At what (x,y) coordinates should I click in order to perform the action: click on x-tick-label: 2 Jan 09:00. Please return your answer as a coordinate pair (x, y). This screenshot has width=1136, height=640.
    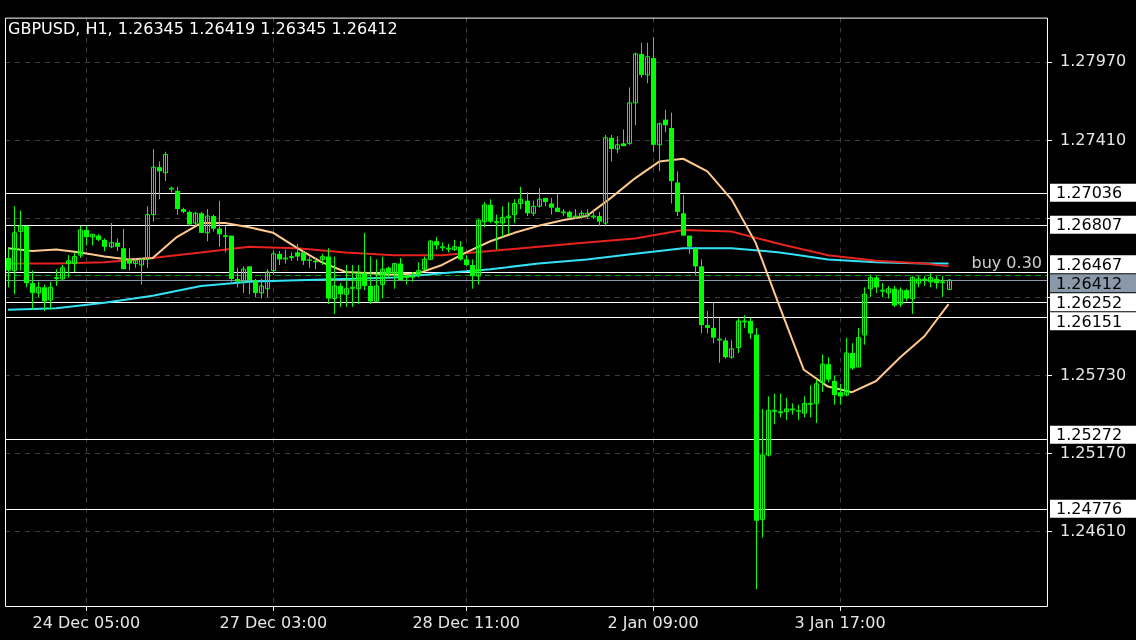
    Looking at the image, I should click on (653, 622).